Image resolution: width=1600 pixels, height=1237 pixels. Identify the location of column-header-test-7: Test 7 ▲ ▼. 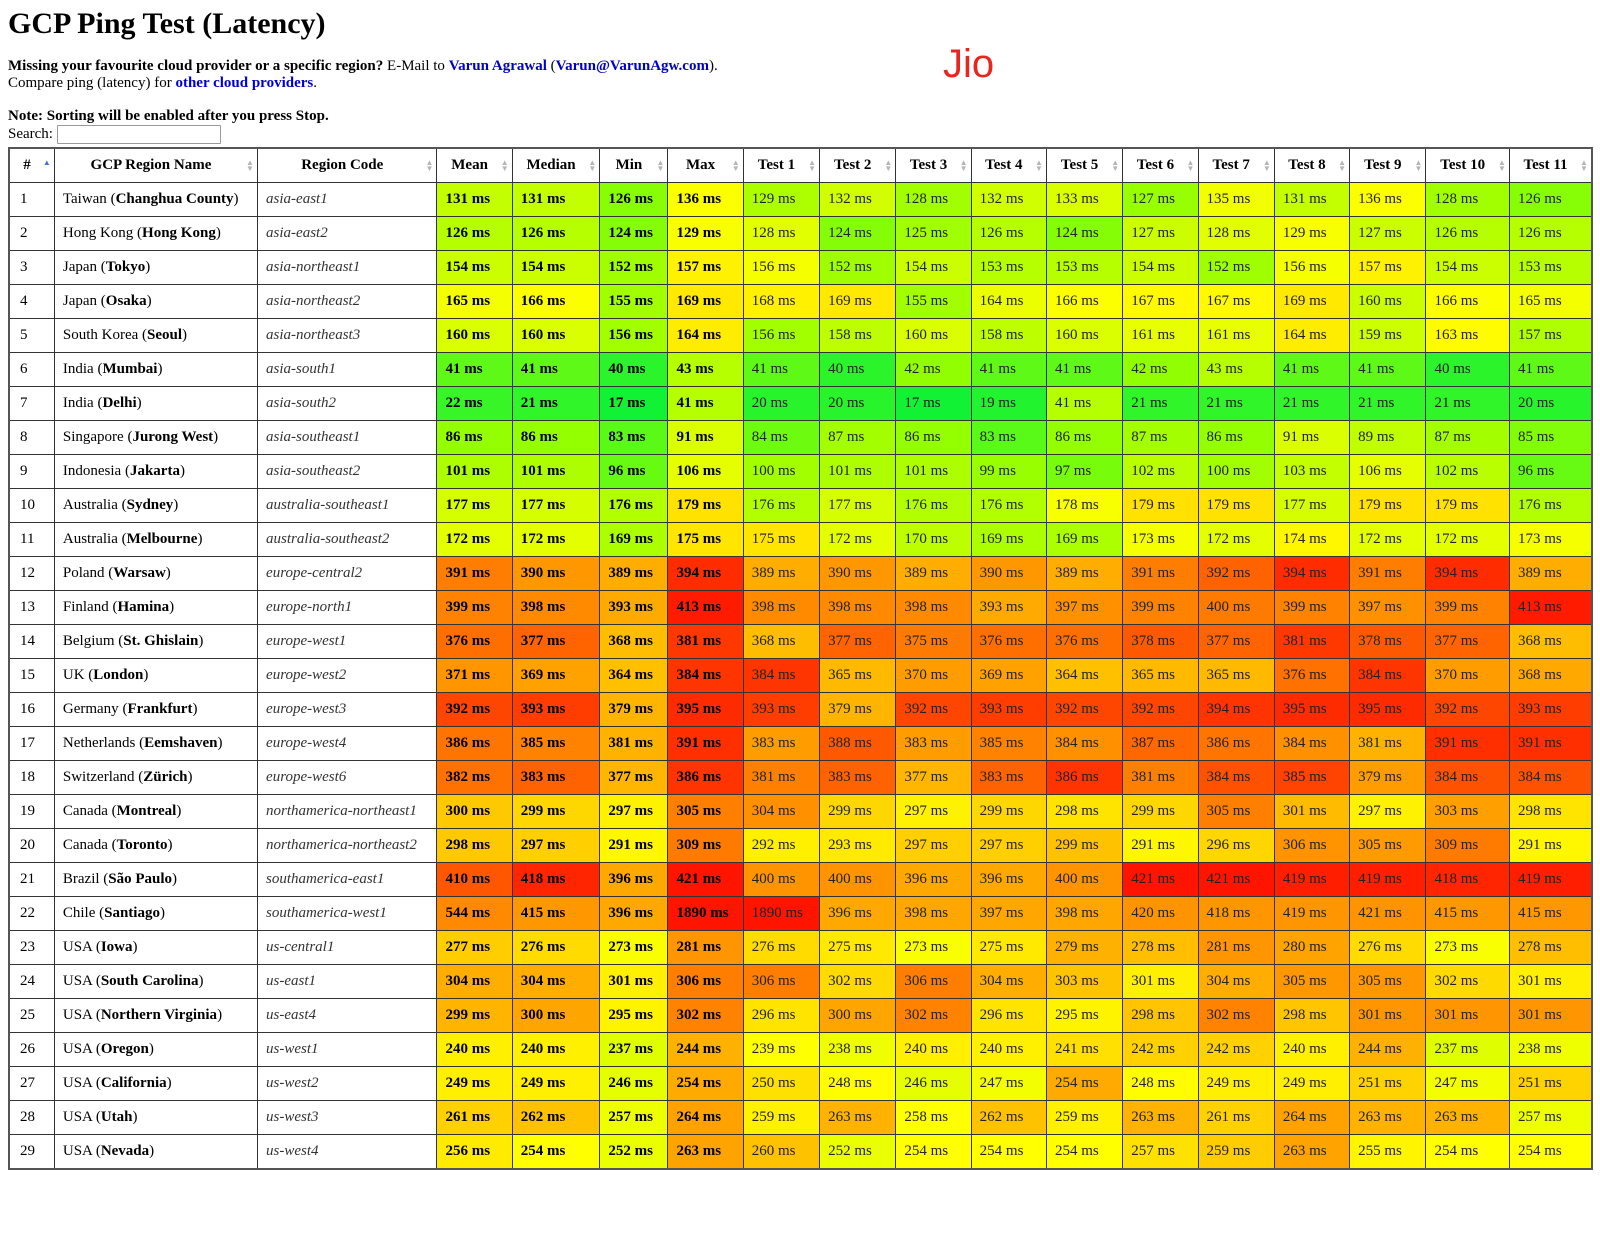
(1236, 165).